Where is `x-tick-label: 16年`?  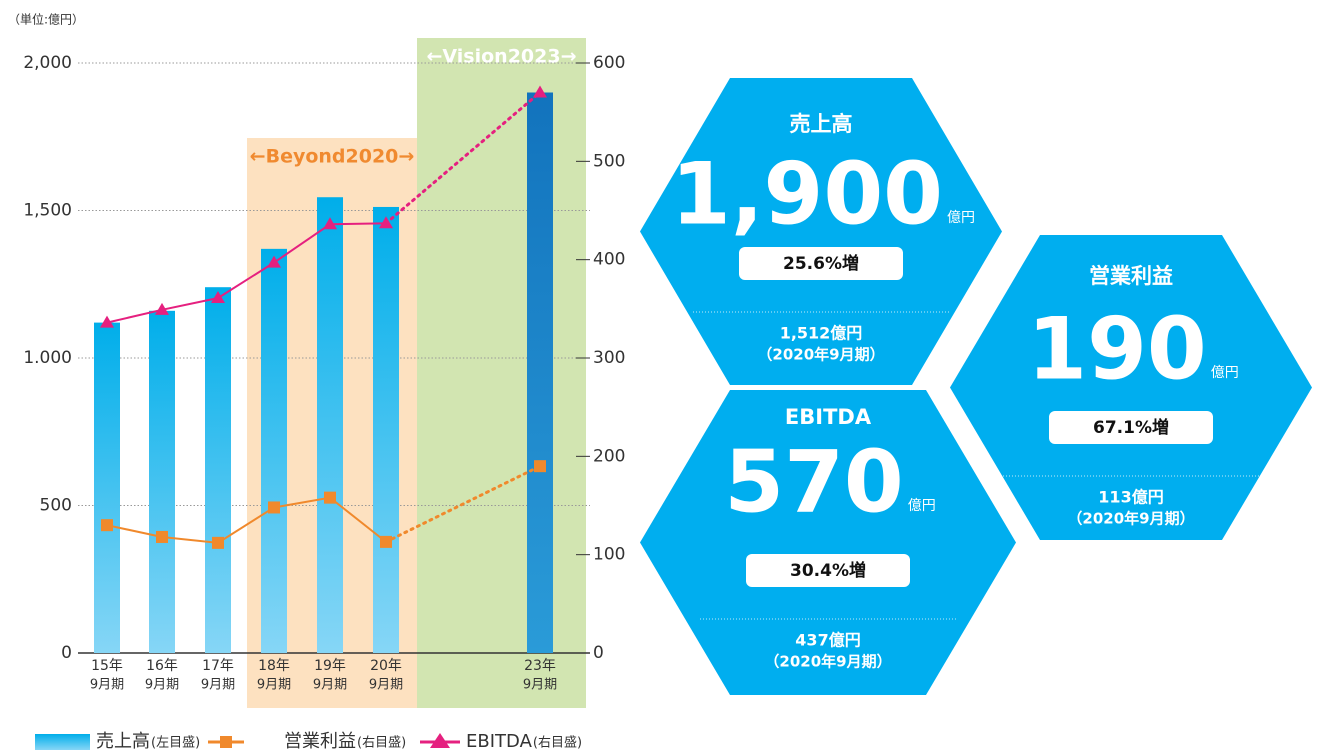
x-tick-label: 16年 is located at coordinates (162, 666).